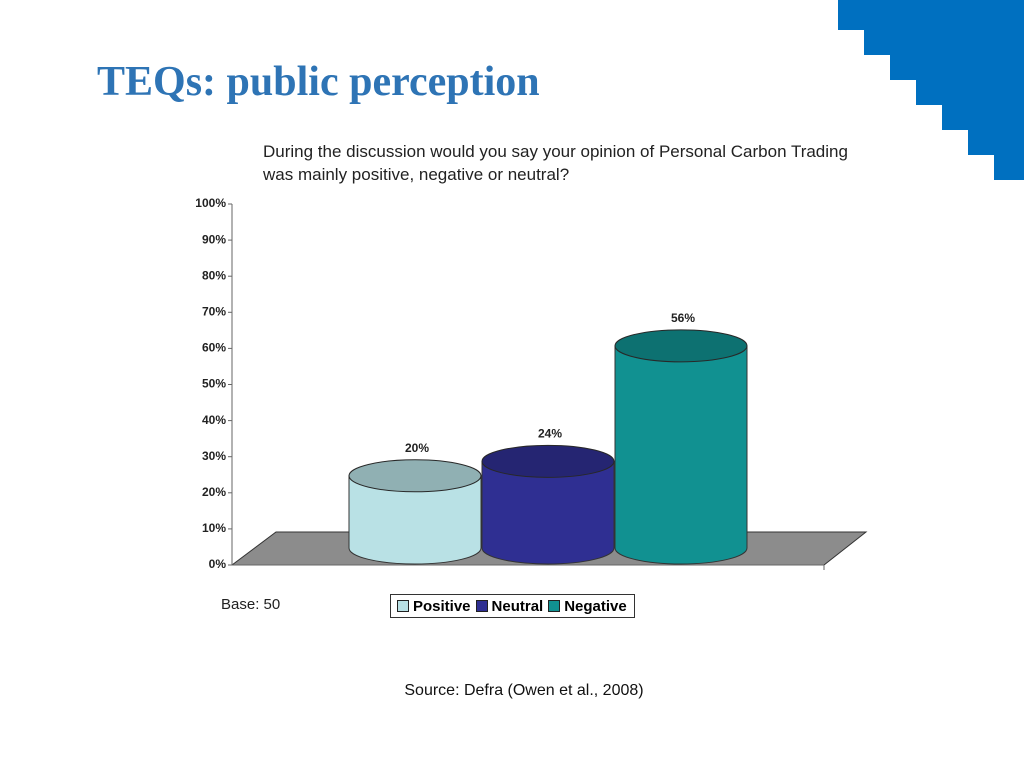 The width and height of the screenshot is (1024, 768). Describe the element at coordinates (524, 690) in the screenshot. I see `source: Source: Defra (Owen et al., 2008)` at that location.